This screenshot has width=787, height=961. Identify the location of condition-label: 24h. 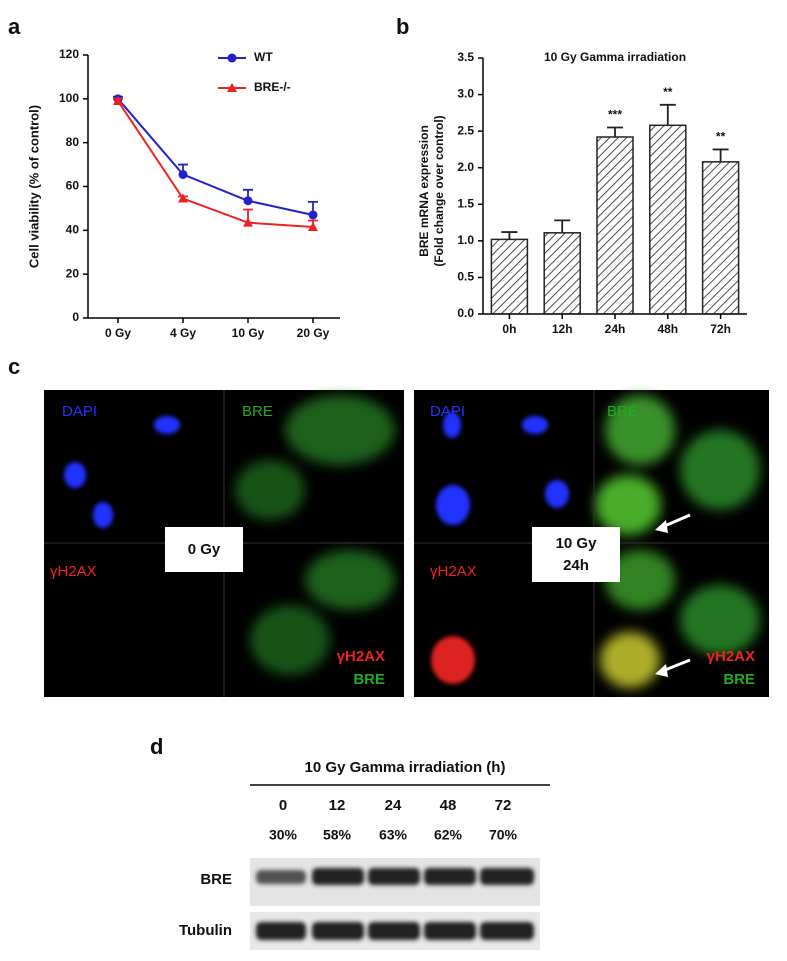
(576, 565).